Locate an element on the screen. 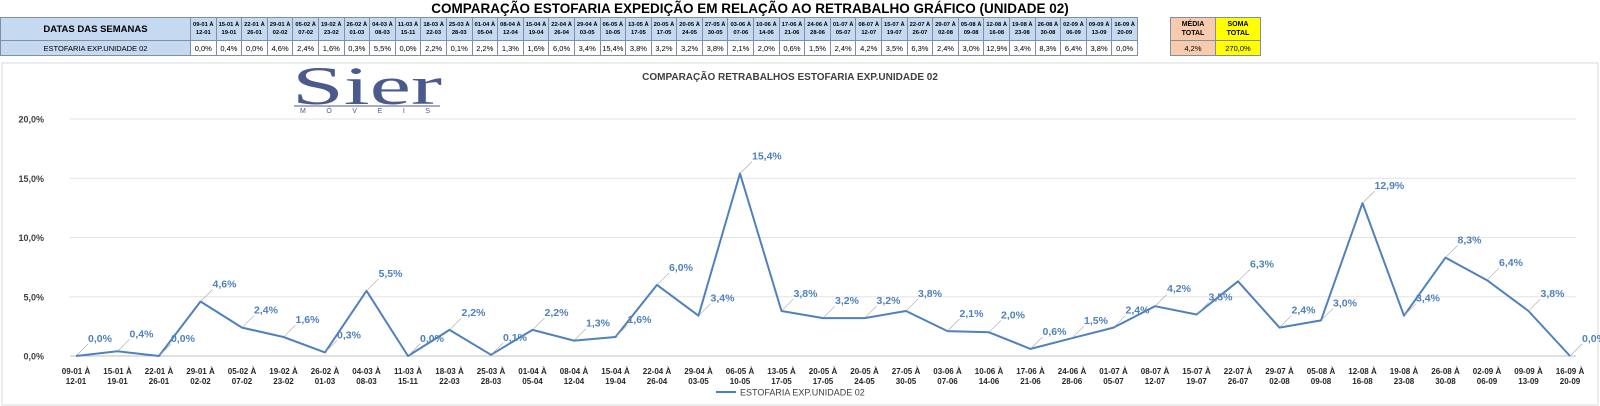 The width and height of the screenshot is (1600, 406). data-label: 1,5% is located at coordinates (1096, 321).